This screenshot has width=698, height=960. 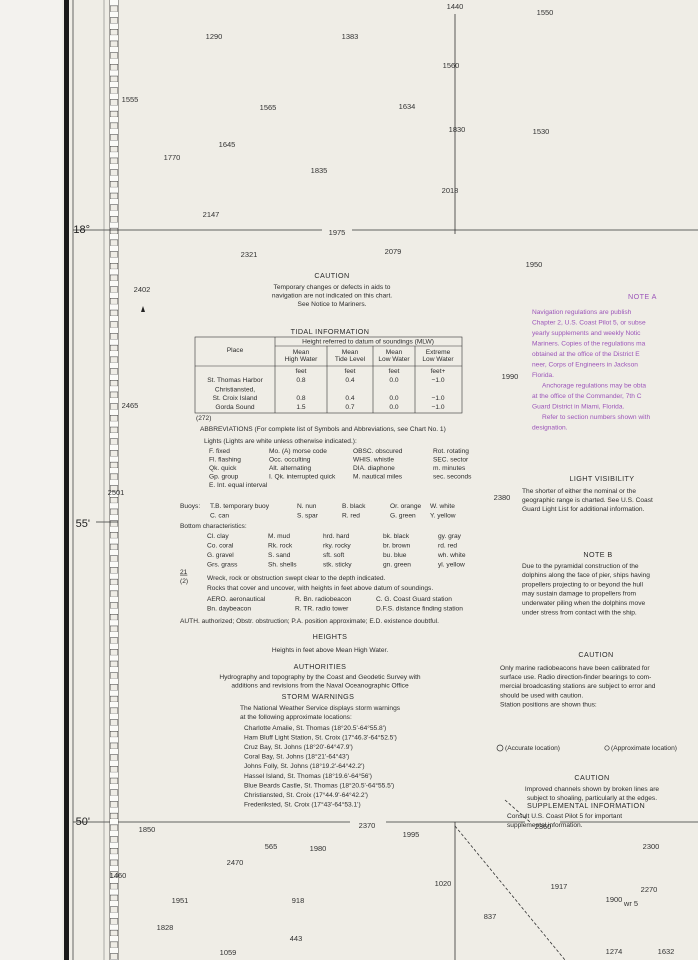 I want to click on sounding: 1980, so click(x=318, y=848).